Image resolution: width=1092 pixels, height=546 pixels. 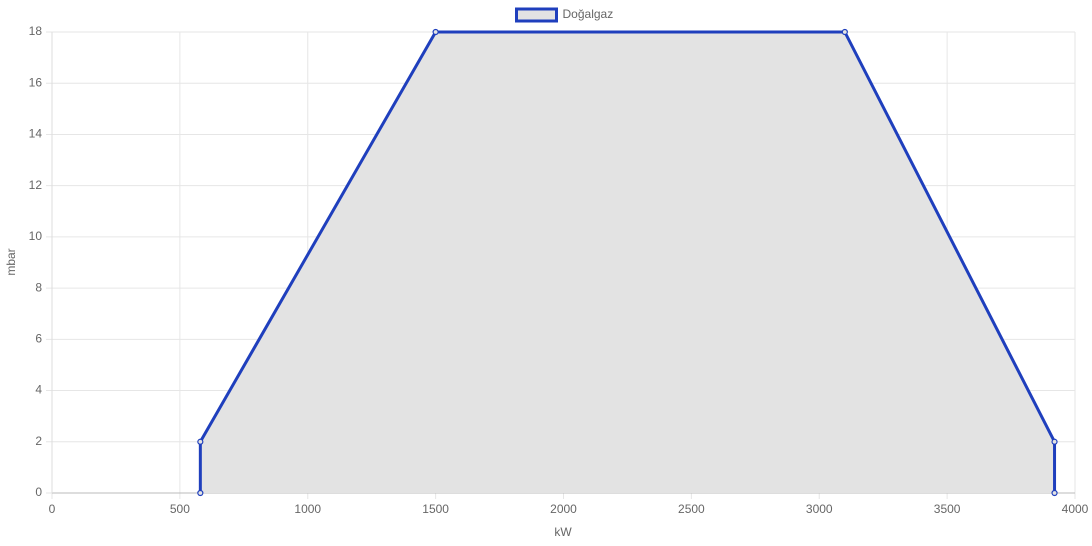 What do you see at coordinates (38, 339) in the screenshot?
I see `y-tick-label: 6` at bounding box center [38, 339].